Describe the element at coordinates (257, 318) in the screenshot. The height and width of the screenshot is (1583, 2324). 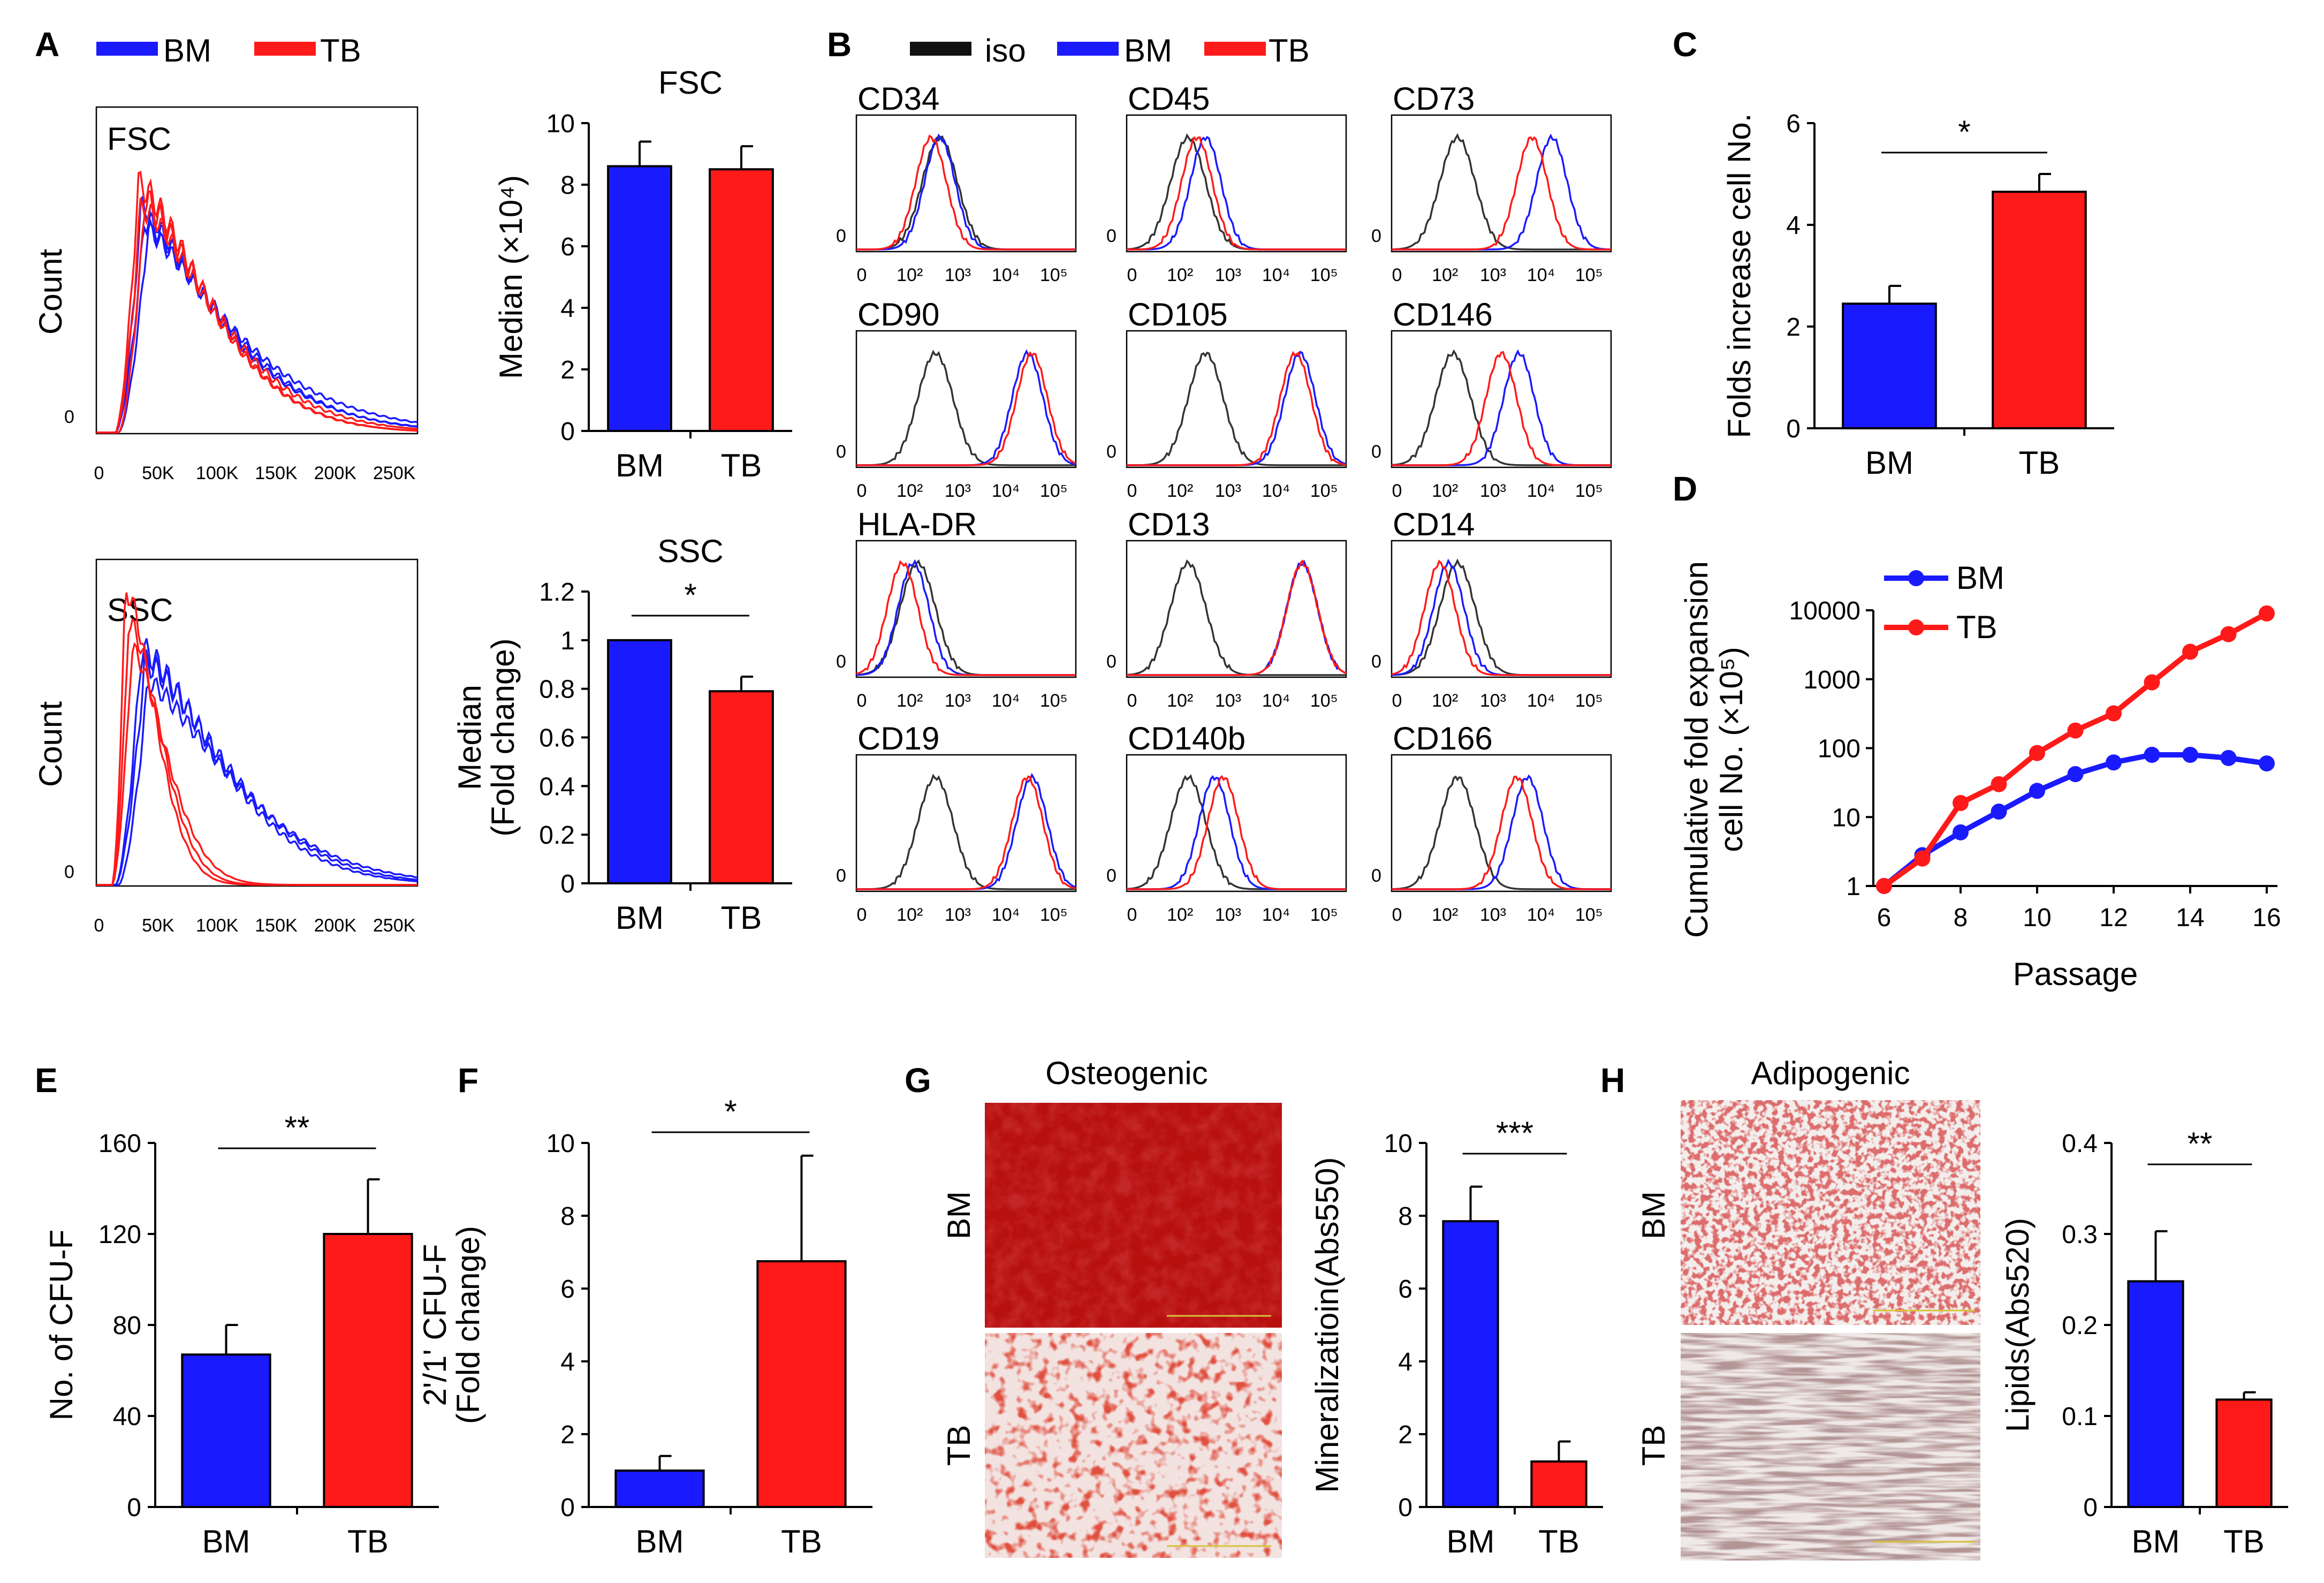
I see `histogram-curve-TB` at that location.